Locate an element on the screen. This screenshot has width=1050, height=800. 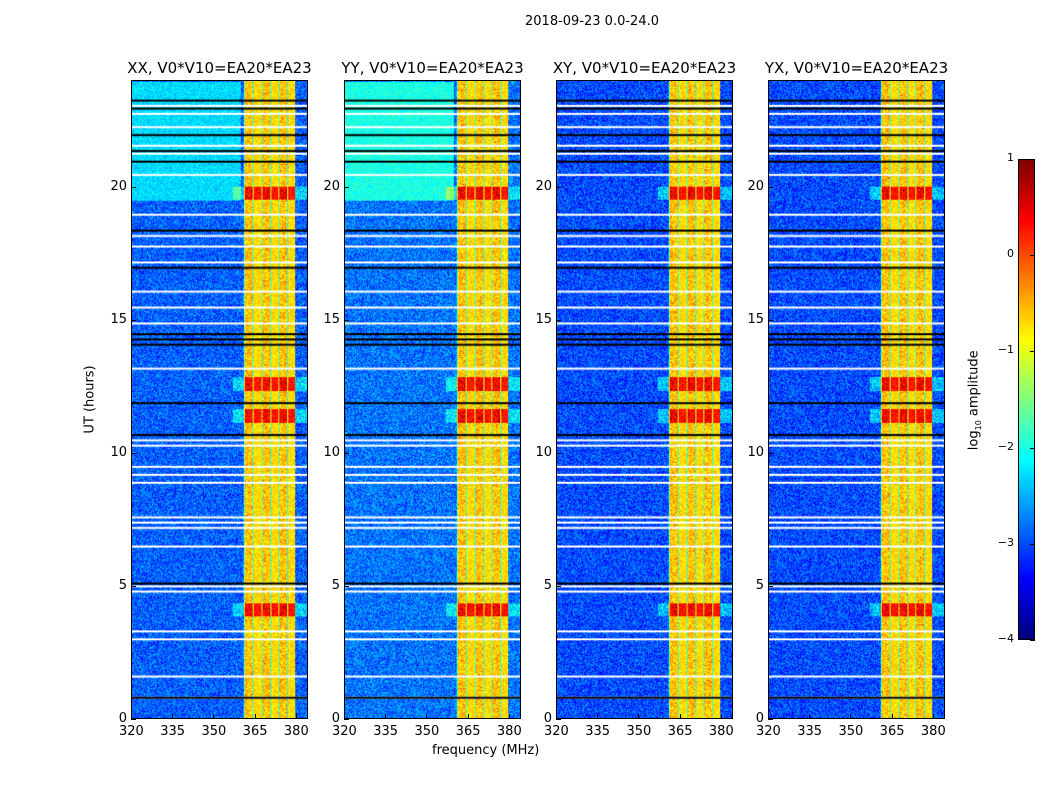
colorbar-label-main: log is located at coordinates (974, 440).